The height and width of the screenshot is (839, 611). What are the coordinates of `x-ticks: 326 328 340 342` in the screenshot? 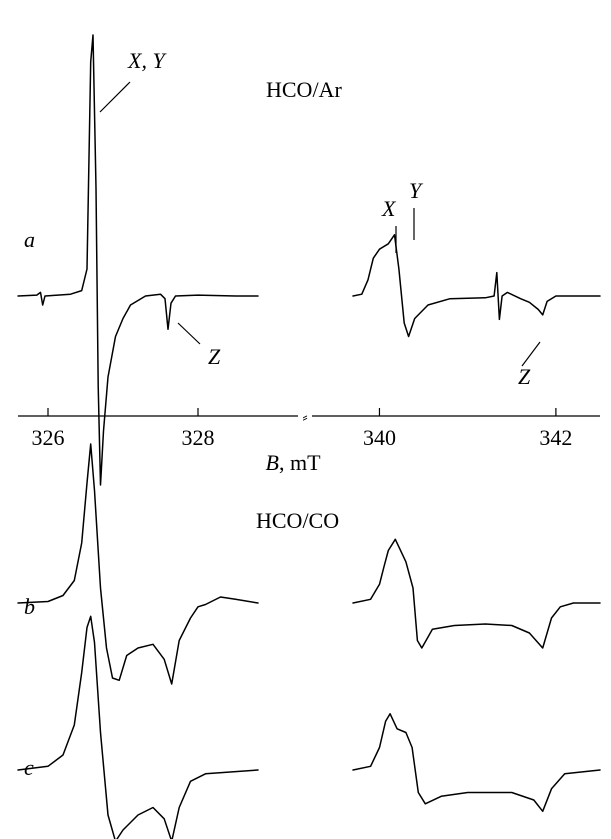 It's located at (302, 429).